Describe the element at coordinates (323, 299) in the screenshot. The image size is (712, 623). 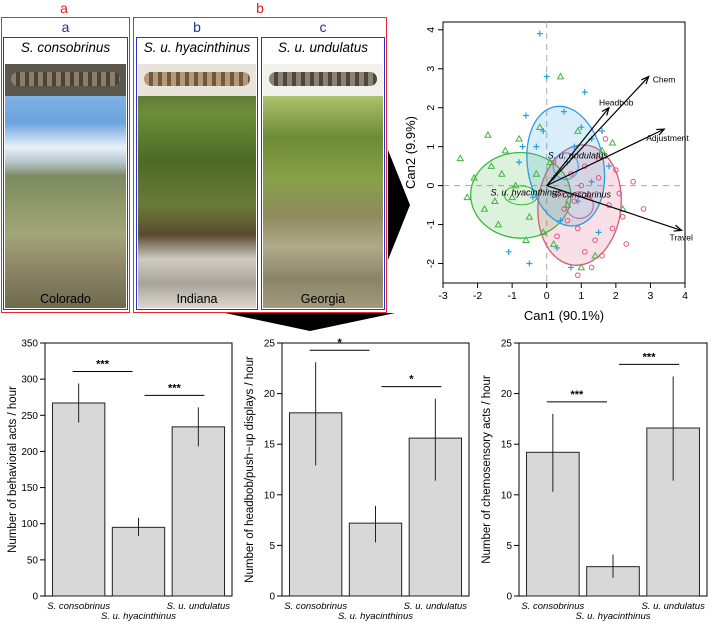
I see `location-label: Georgia` at that location.